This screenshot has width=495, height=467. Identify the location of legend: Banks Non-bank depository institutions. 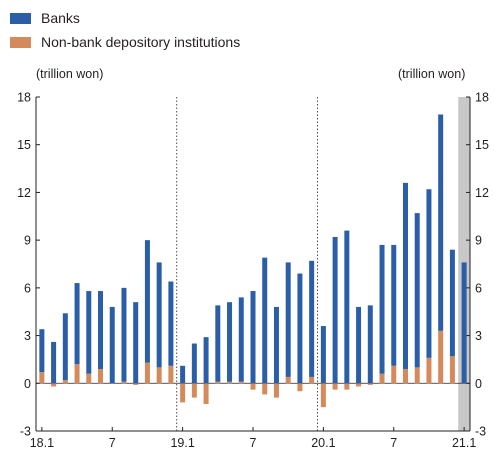
(125, 30).